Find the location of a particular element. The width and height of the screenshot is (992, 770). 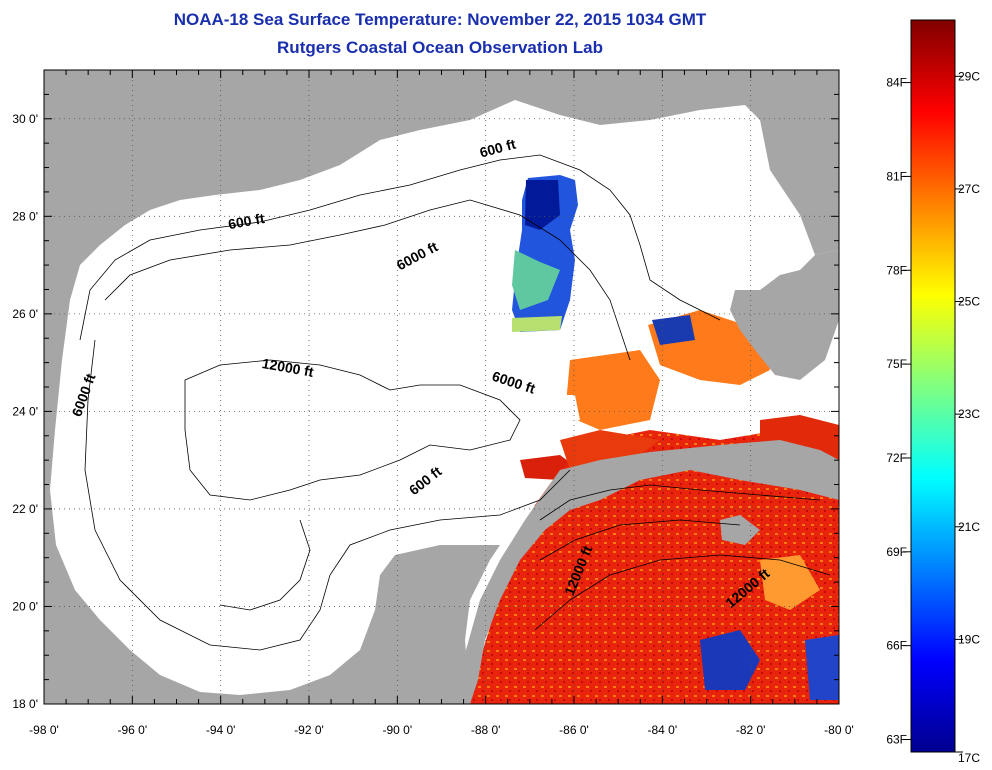

lat-tick-label: 22 0' is located at coordinates (25, 509).